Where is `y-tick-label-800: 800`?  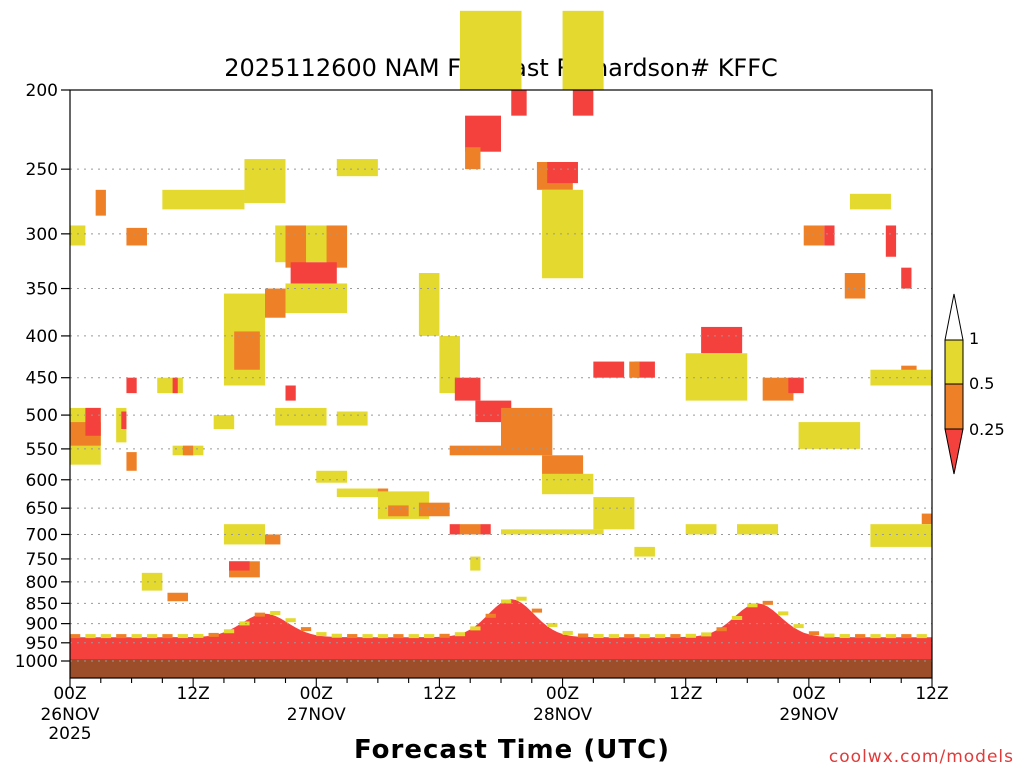 y-tick-label-800: 800 is located at coordinates (42, 583).